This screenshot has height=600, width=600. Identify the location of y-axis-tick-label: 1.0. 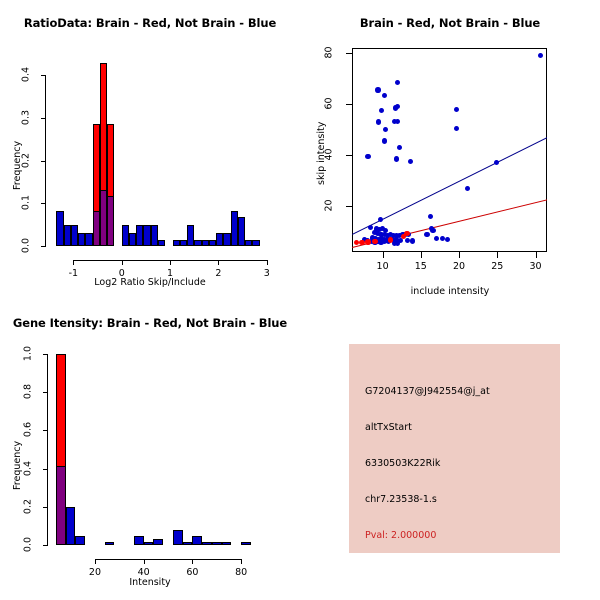
(28, 353).